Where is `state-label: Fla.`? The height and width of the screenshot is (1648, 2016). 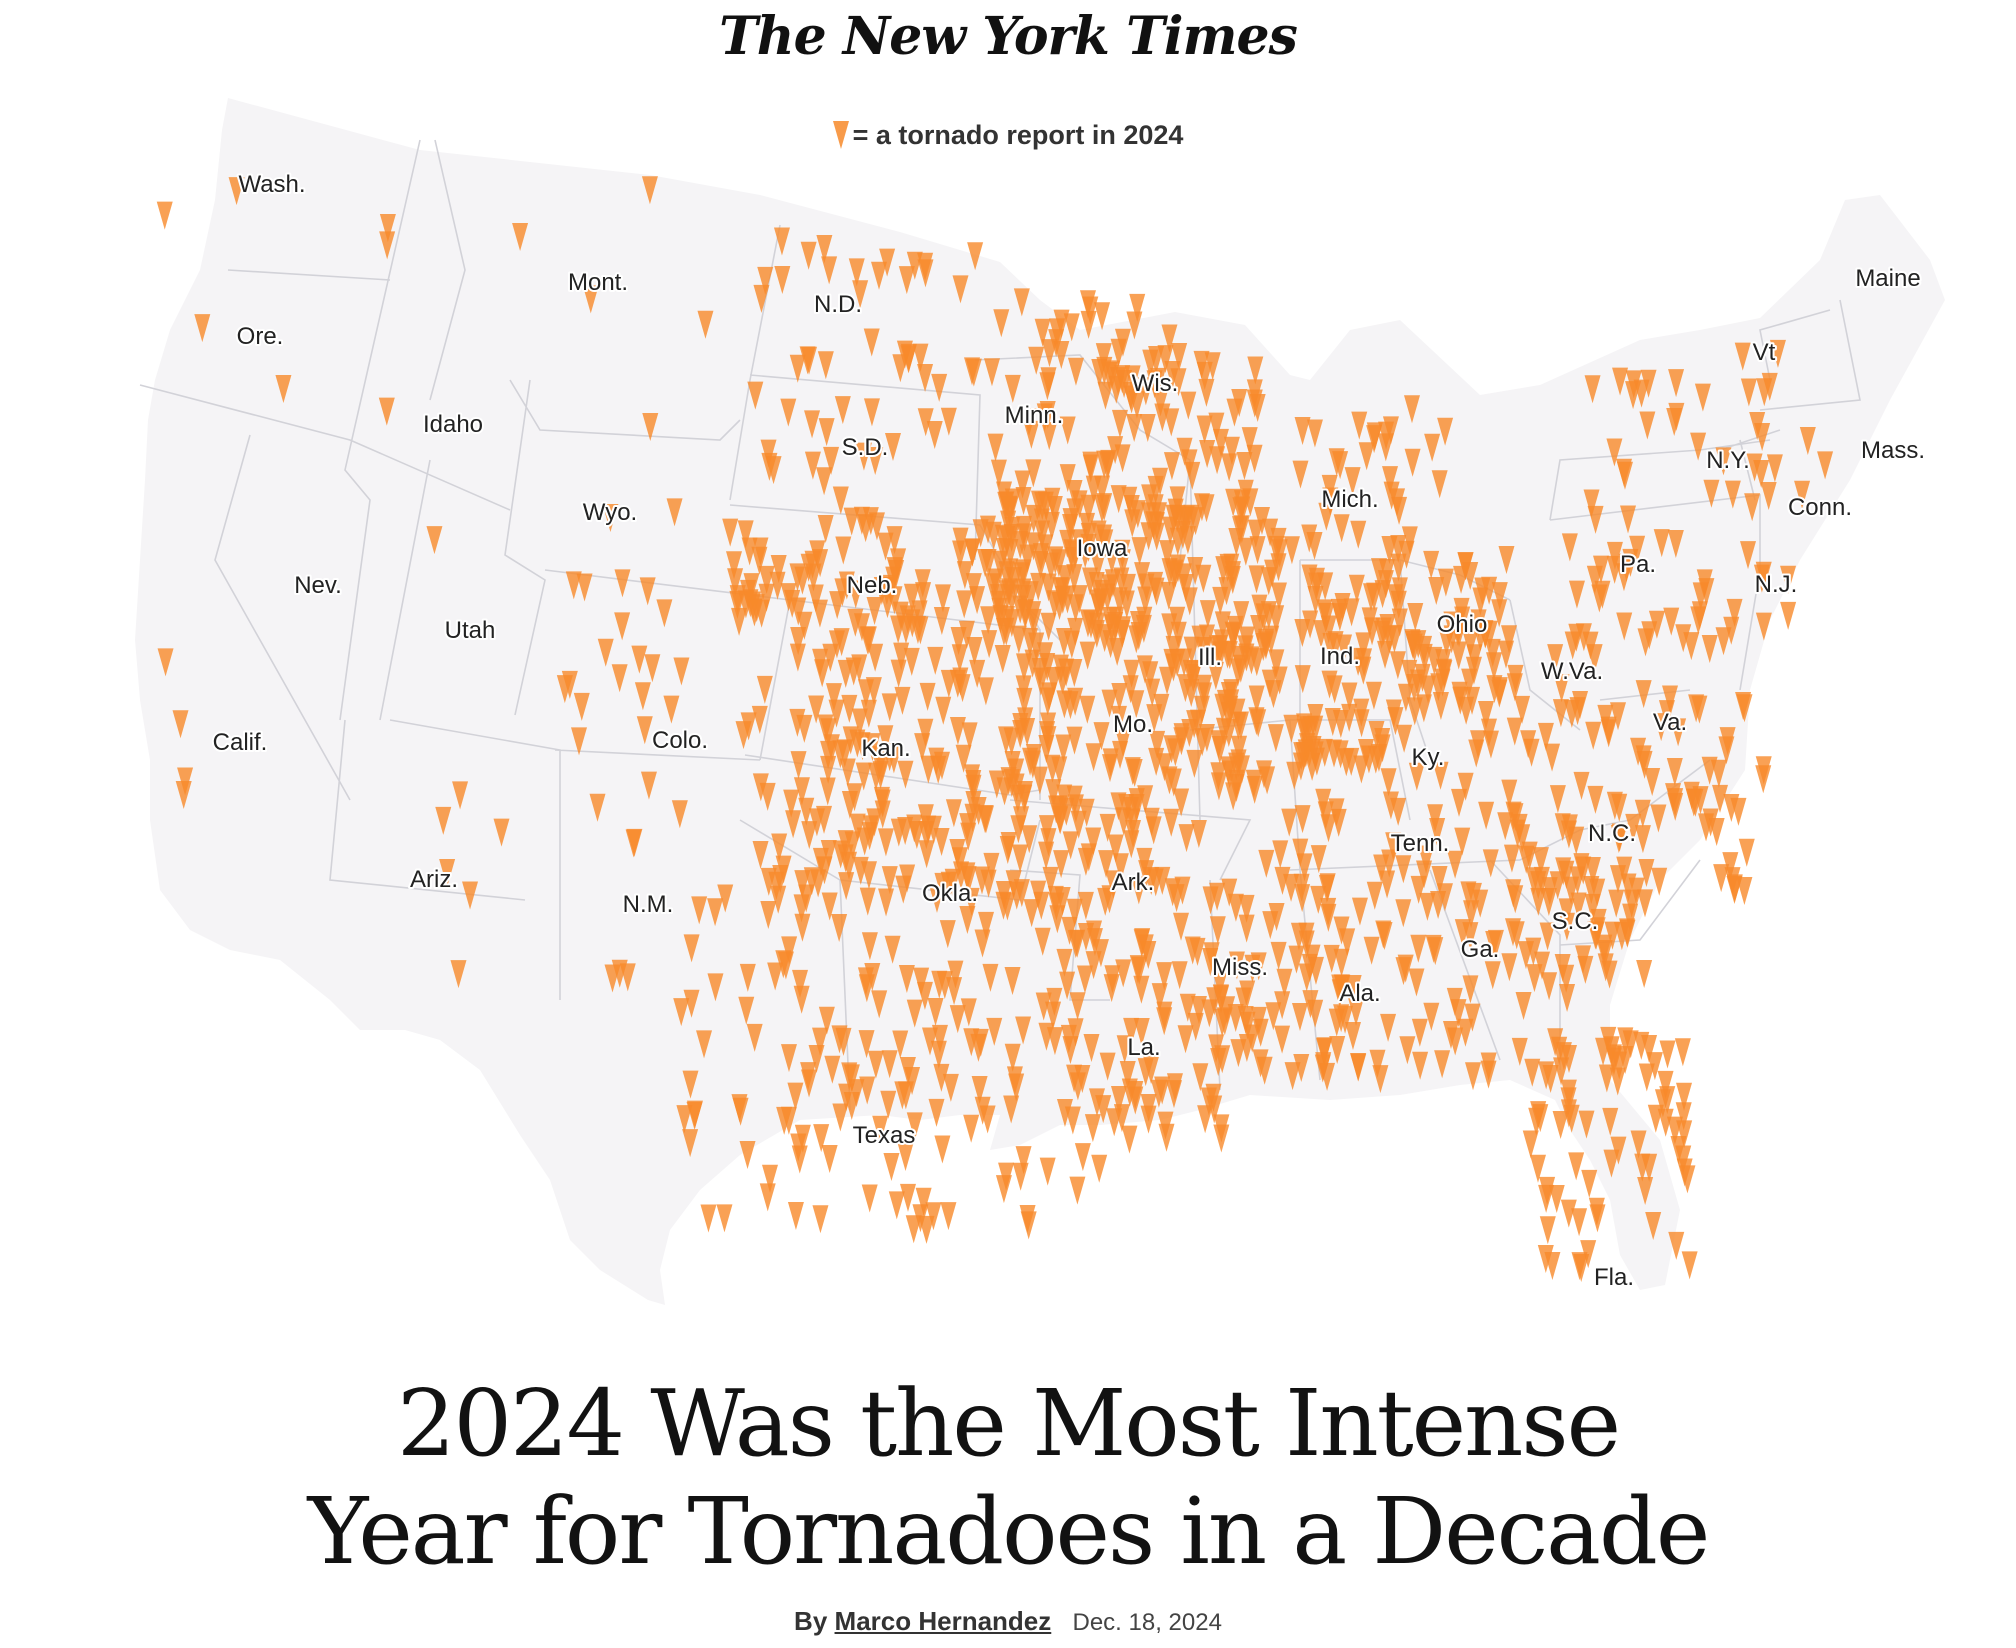 state-label: Fla. is located at coordinates (1614, 1277).